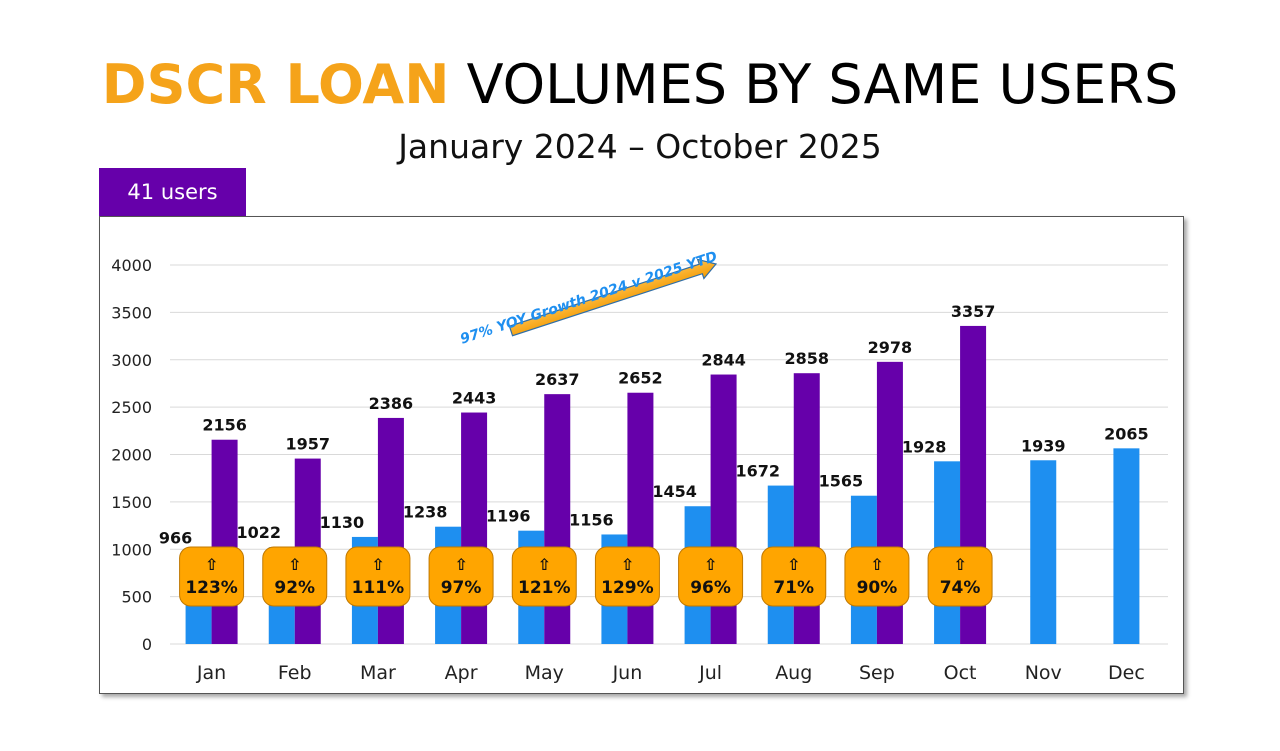  Describe the element at coordinates (275, 84) in the screenshot. I see `title-accent: DSCR LOAN` at that location.